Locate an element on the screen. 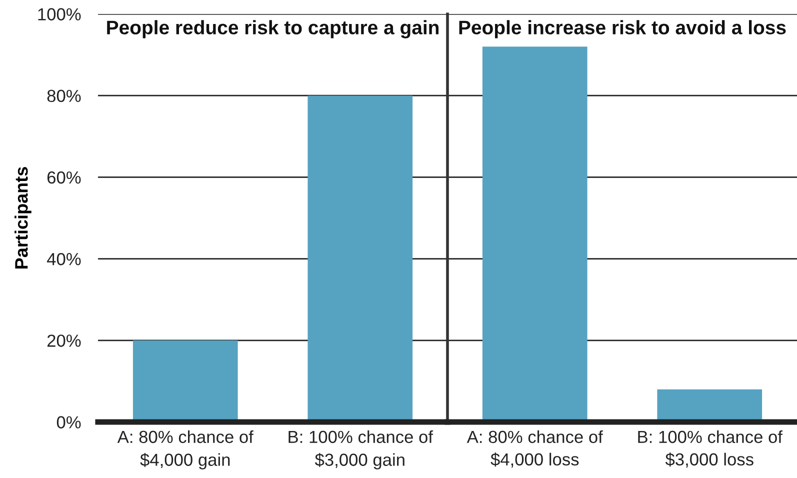  x-tick-label: B: 100% chance of $3,000 gain is located at coordinates (361, 450).